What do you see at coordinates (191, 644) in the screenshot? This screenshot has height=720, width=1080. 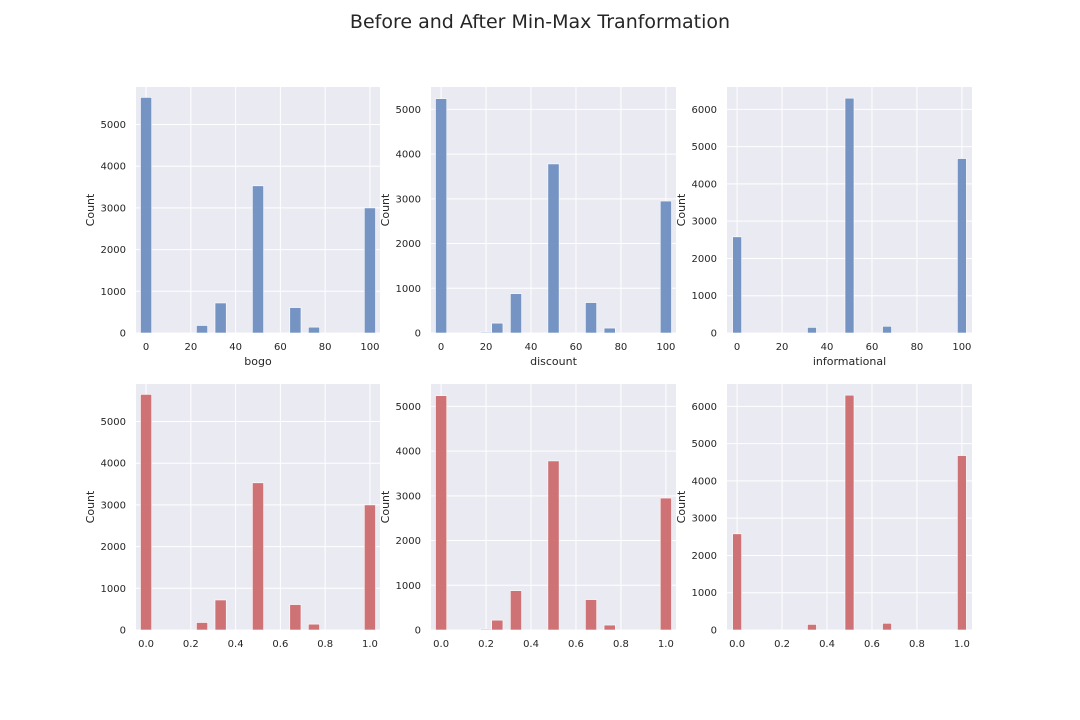 I see `x-tick-label: 0.2` at bounding box center [191, 644].